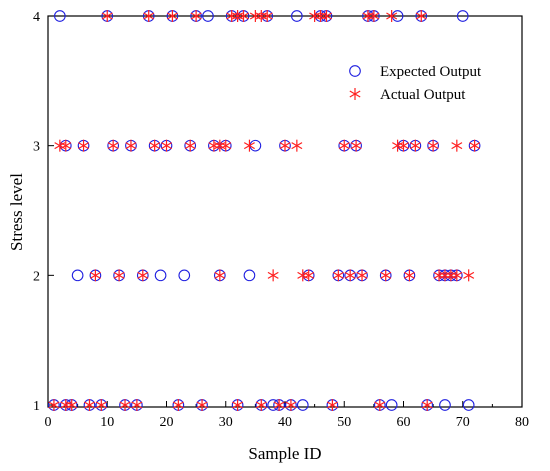 This screenshot has width=550, height=471. What do you see at coordinates (36, 17) in the screenshot?
I see `y-tick-label: 4` at bounding box center [36, 17].